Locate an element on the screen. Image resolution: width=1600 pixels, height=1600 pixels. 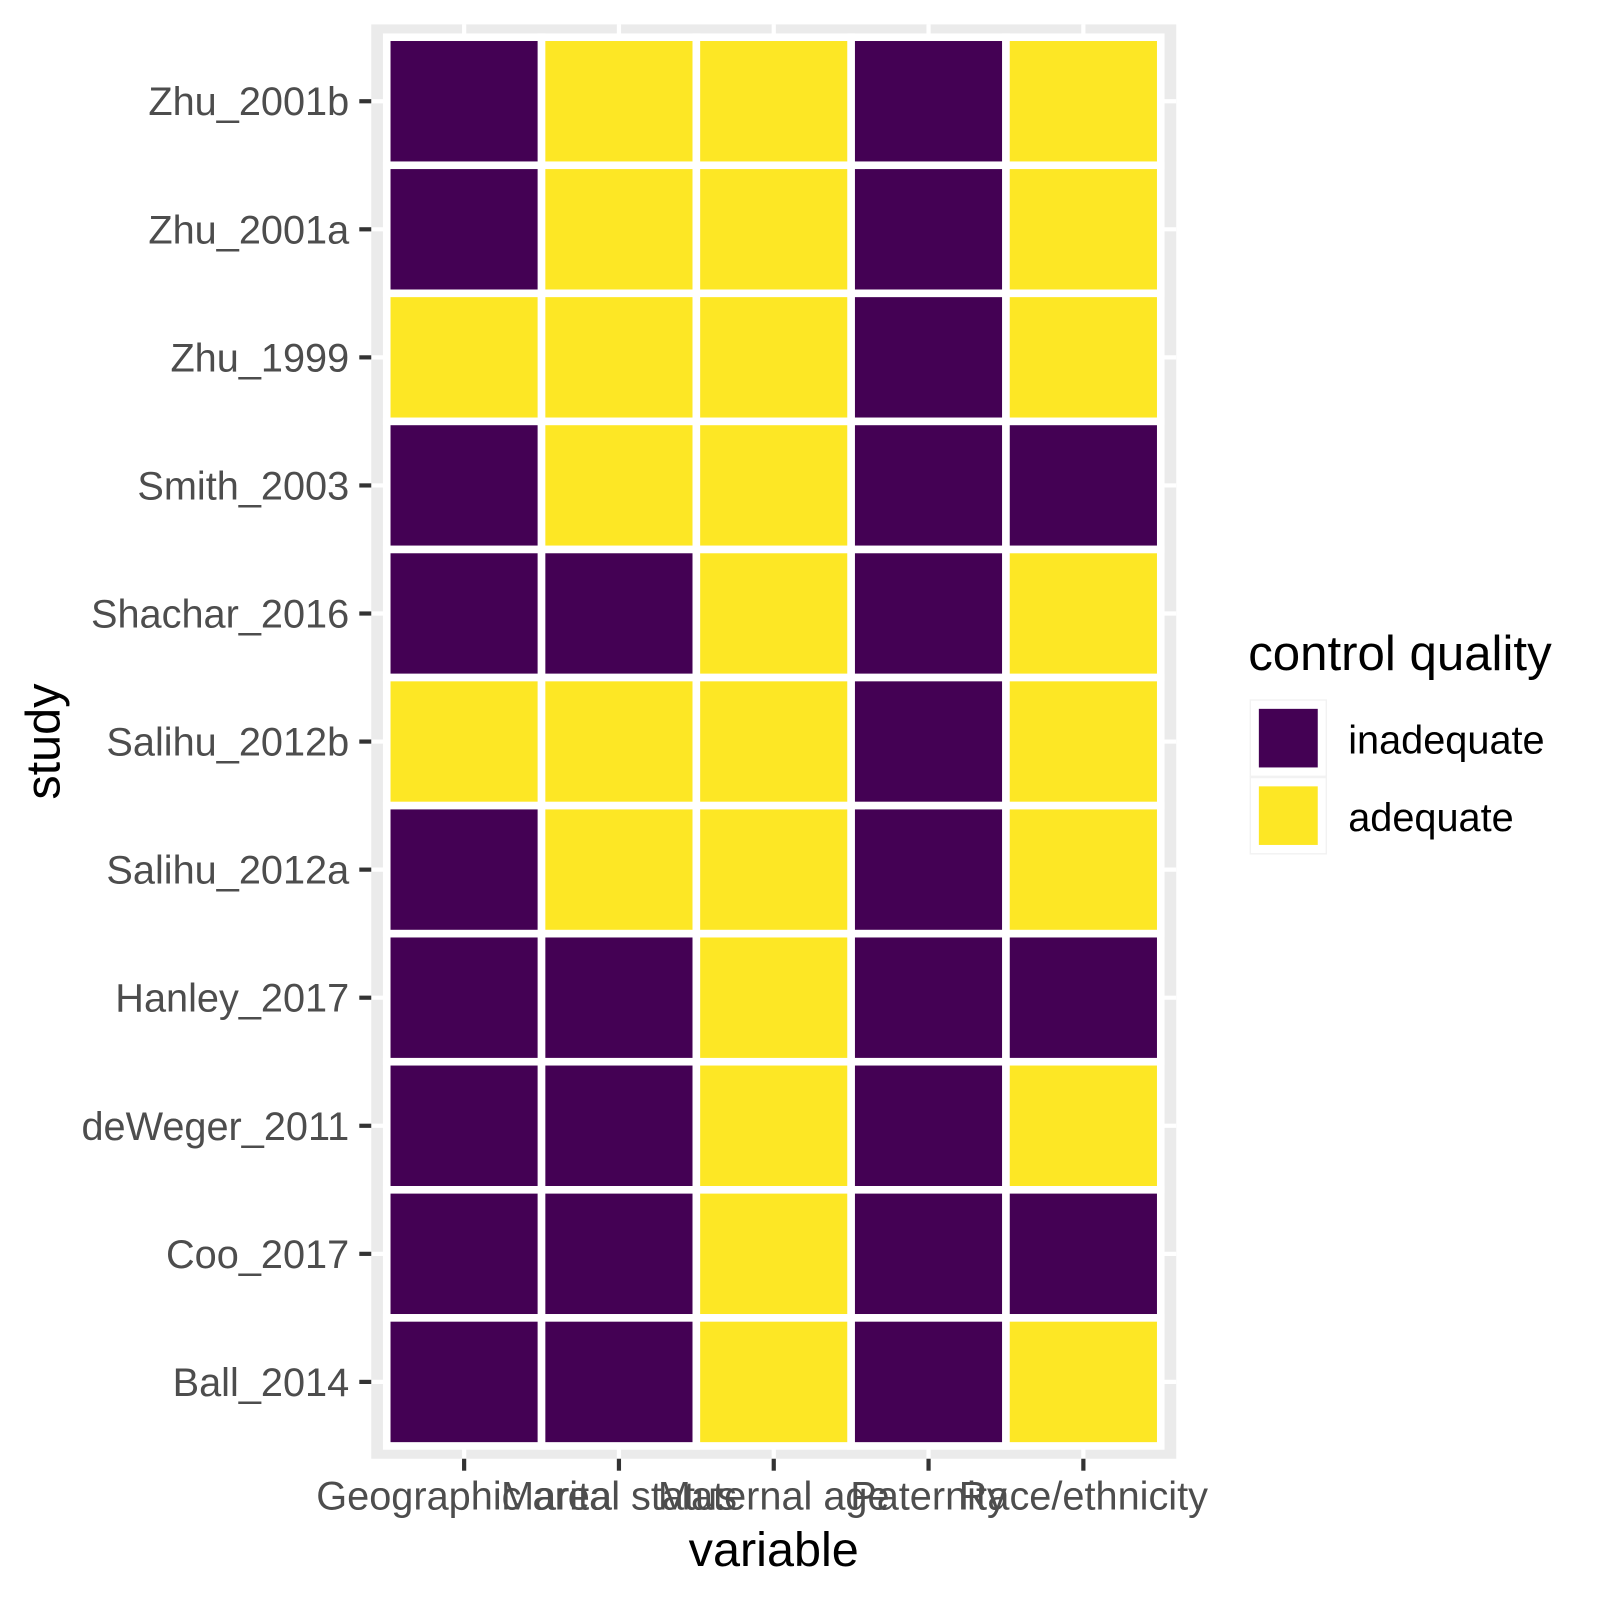
svg-text: adequate is located at coordinates (1431, 818).